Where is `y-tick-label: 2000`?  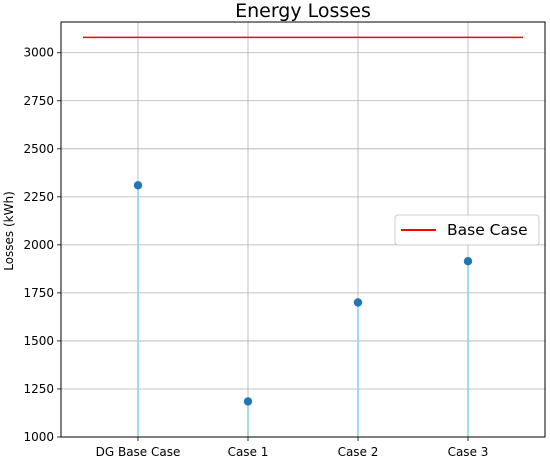
y-tick-label: 2000 is located at coordinates (38, 245).